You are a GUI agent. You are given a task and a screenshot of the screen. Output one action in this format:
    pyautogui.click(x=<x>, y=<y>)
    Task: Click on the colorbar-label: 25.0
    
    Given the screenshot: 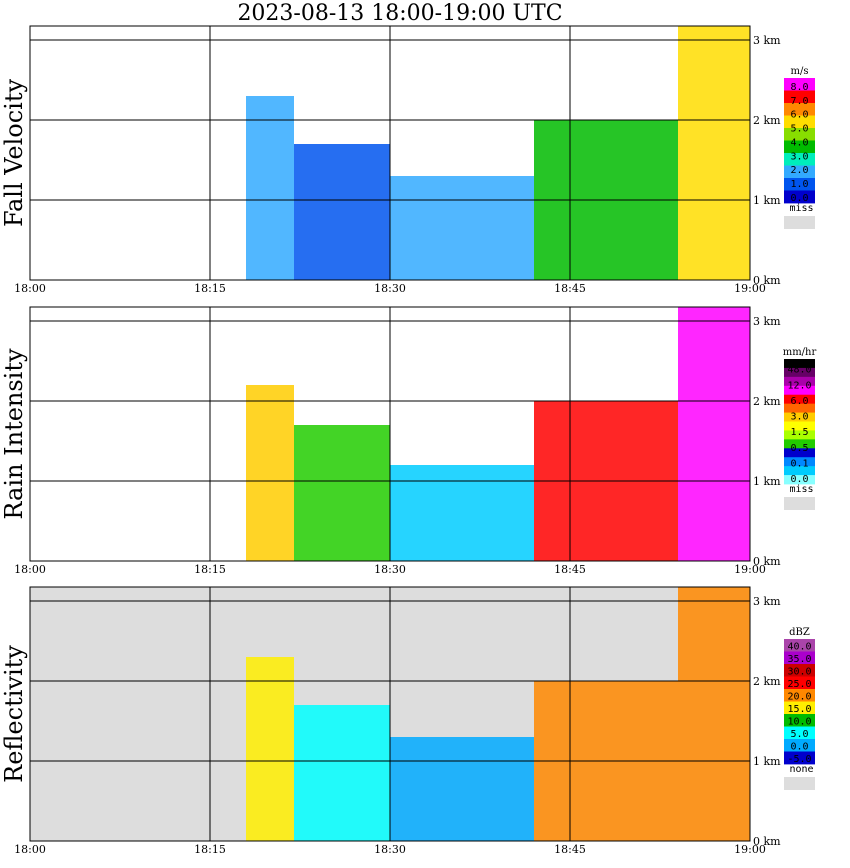 What is the action you would take?
    pyautogui.click(x=799, y=684)
    